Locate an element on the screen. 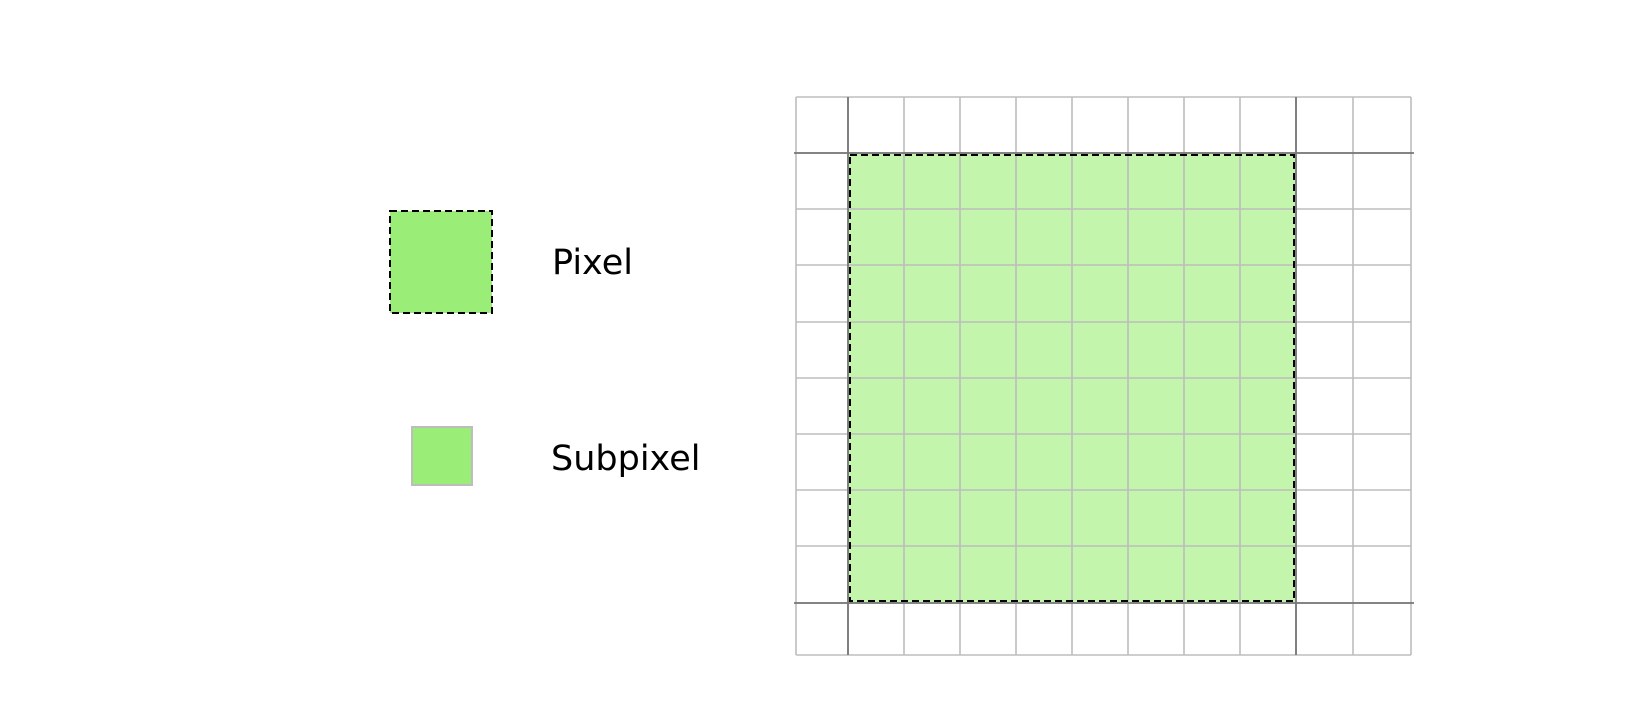 The height and width of the screenshot is (722, 1646). legend-subpixel: Subpixel is located at coordinates (555, 456).